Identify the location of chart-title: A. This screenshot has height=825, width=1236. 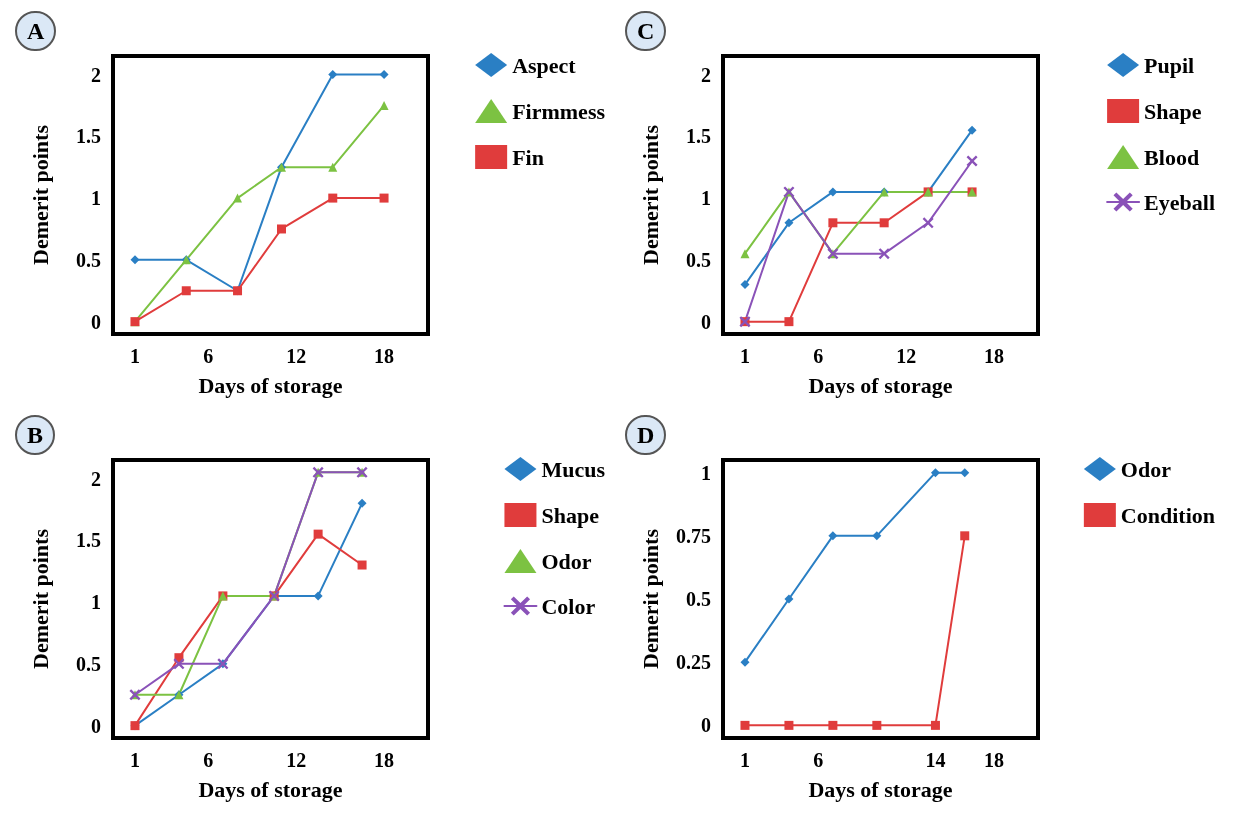
(36, 31).